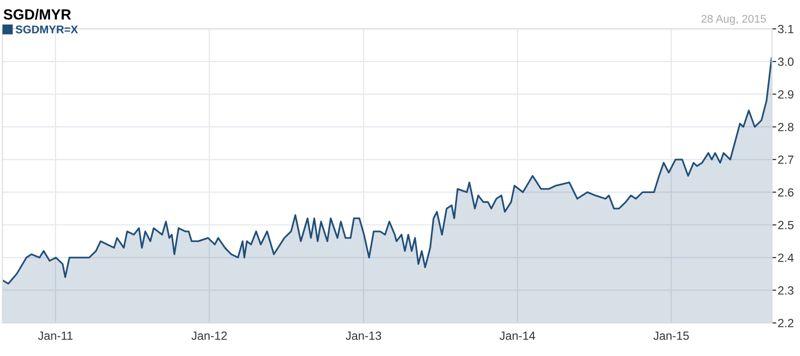 This screenshot has width=800, height=356. What do you see at coordinates (786, 94) in the screenshot?
I see `y-tick-label: 2.9` at bounding box center [786, 94].